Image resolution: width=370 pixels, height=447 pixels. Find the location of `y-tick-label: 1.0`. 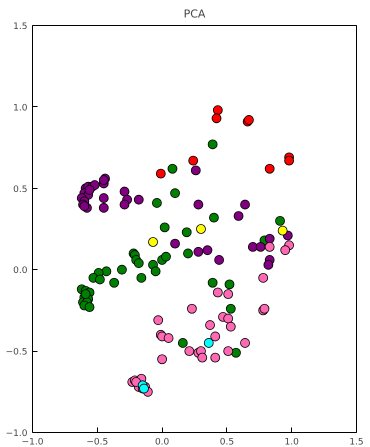

y-tick-label: 1.0 is located at coordinates (20, 108).